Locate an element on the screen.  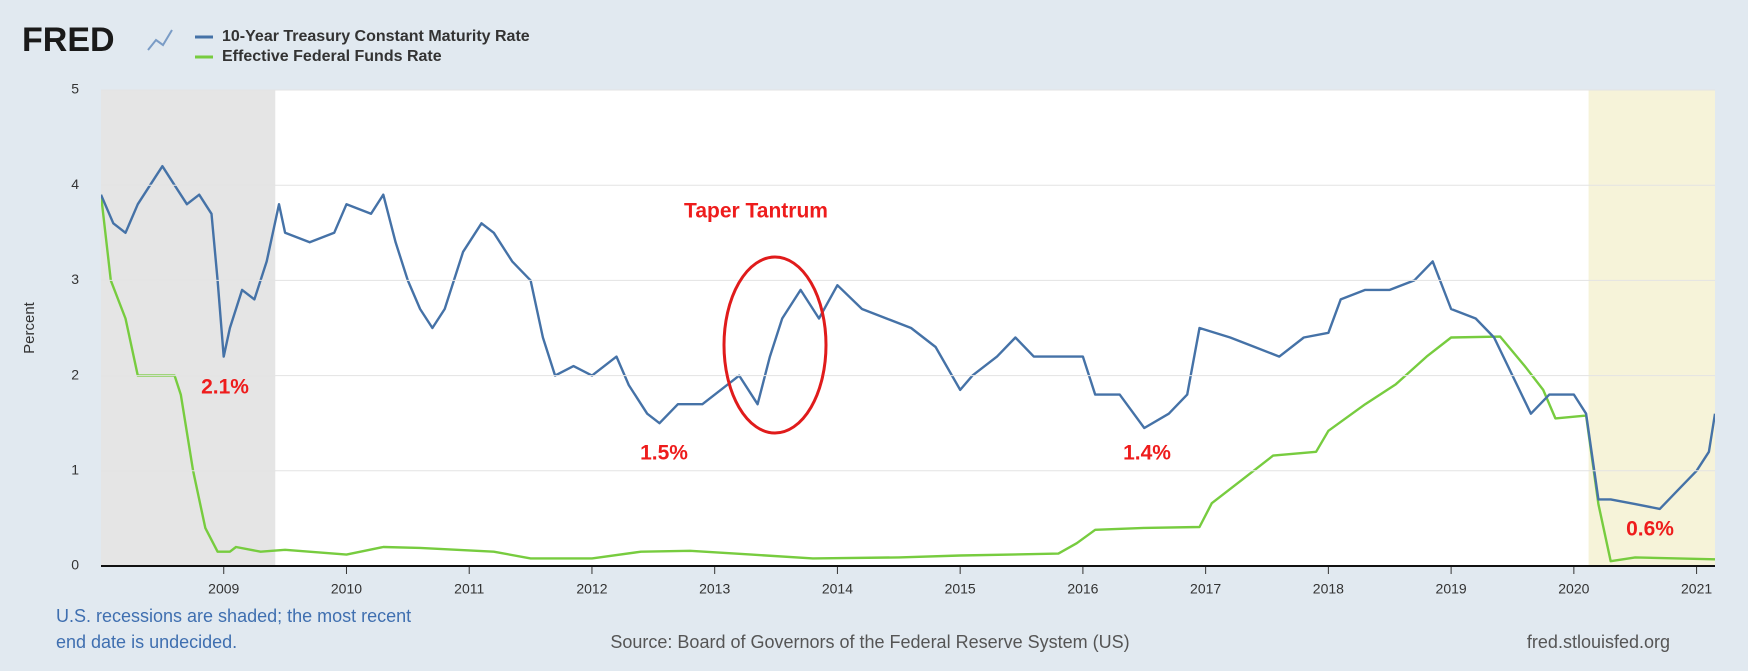
x-tick-label: 2020 is located at coordinates (1573, 589).